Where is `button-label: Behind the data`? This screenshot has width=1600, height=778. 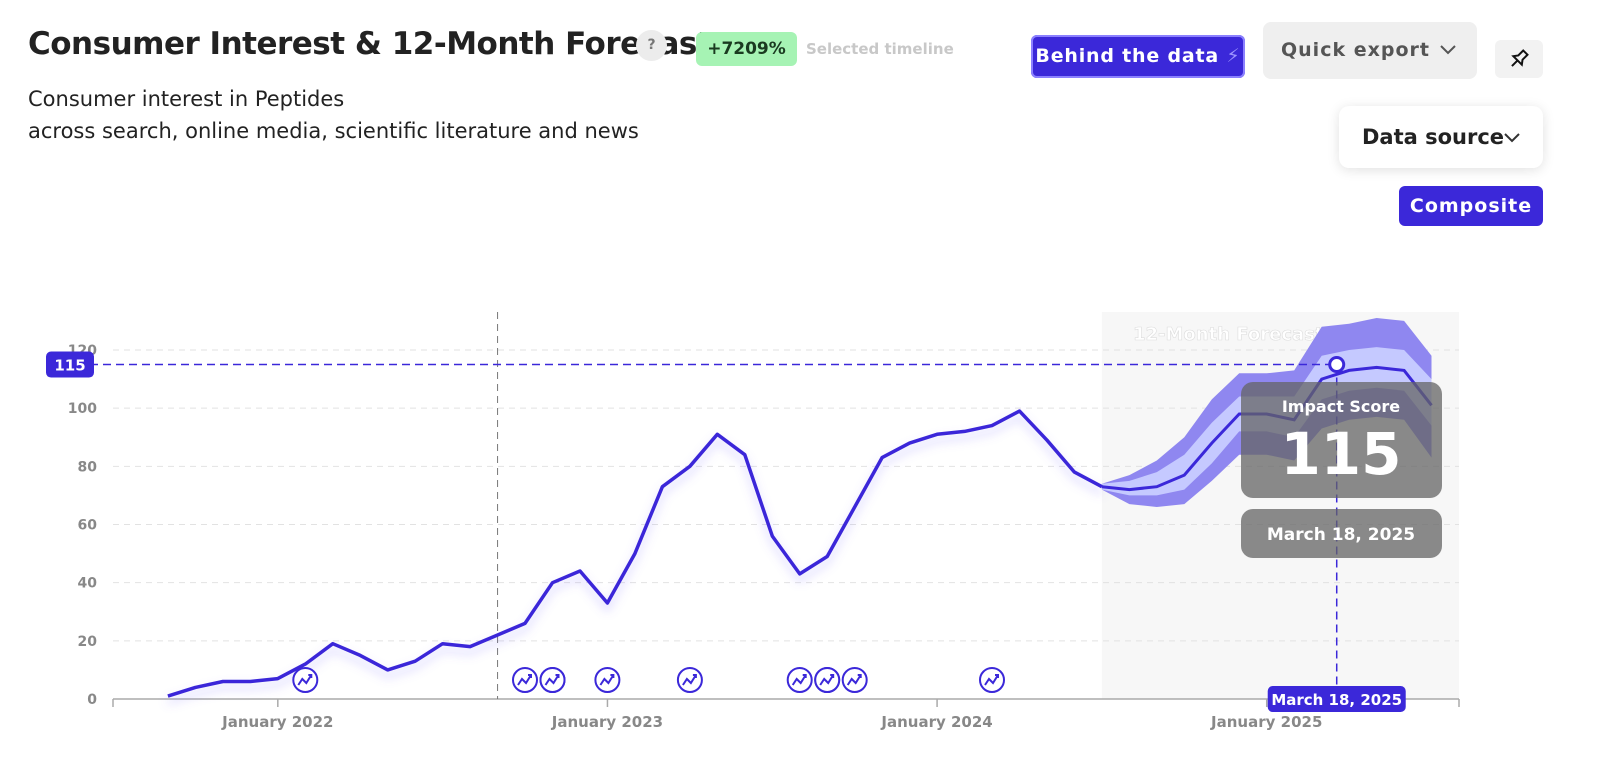 button-label: Behind the data is located at coordinates (1127, 56).